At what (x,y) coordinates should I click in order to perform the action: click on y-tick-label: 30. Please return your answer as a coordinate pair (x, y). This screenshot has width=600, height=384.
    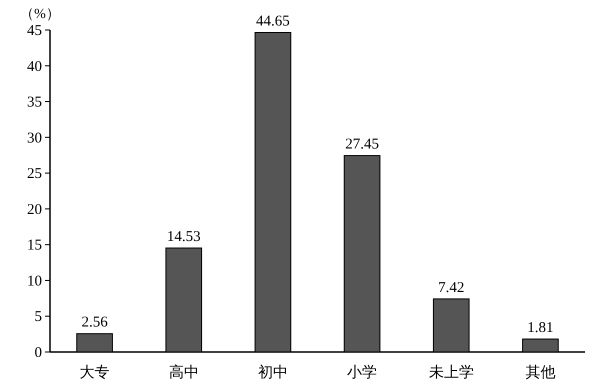
    Looking at the image, I should click on (34, 138).